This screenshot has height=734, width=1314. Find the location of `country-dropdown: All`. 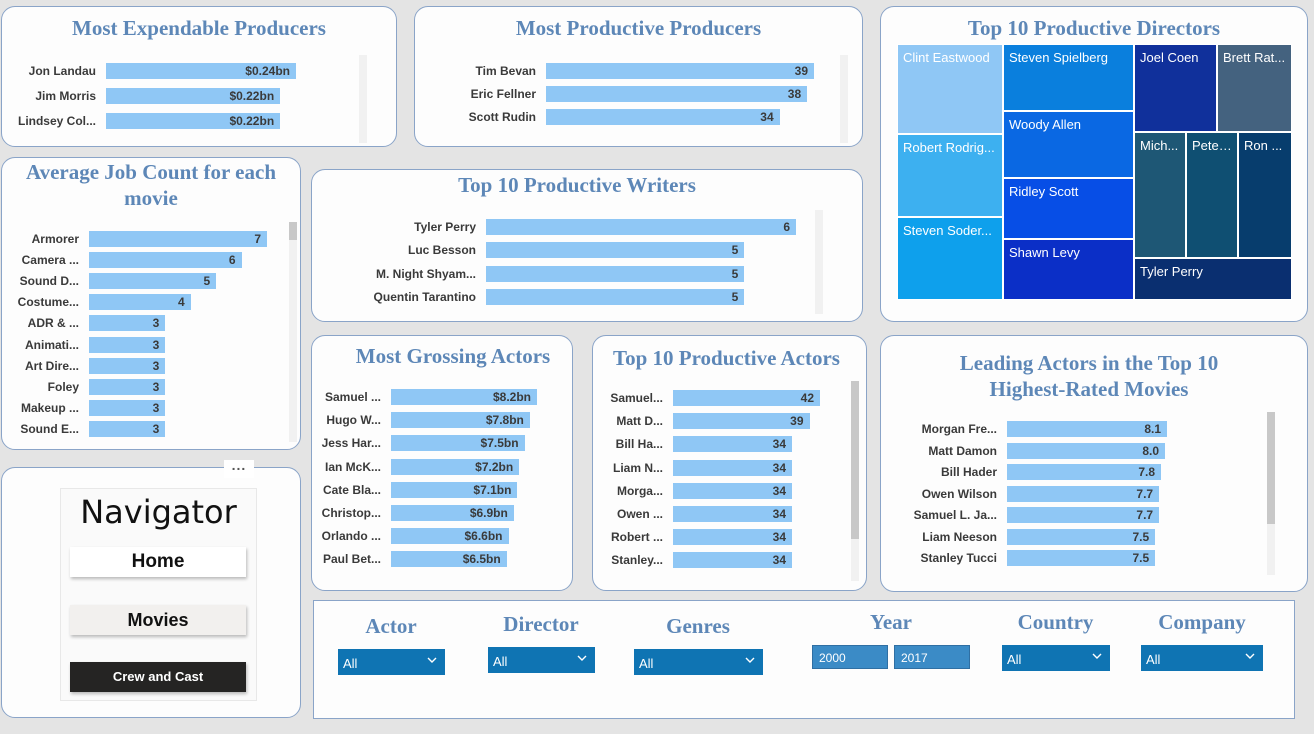

country-dropdown: All is located at coordinates (1056, 658).